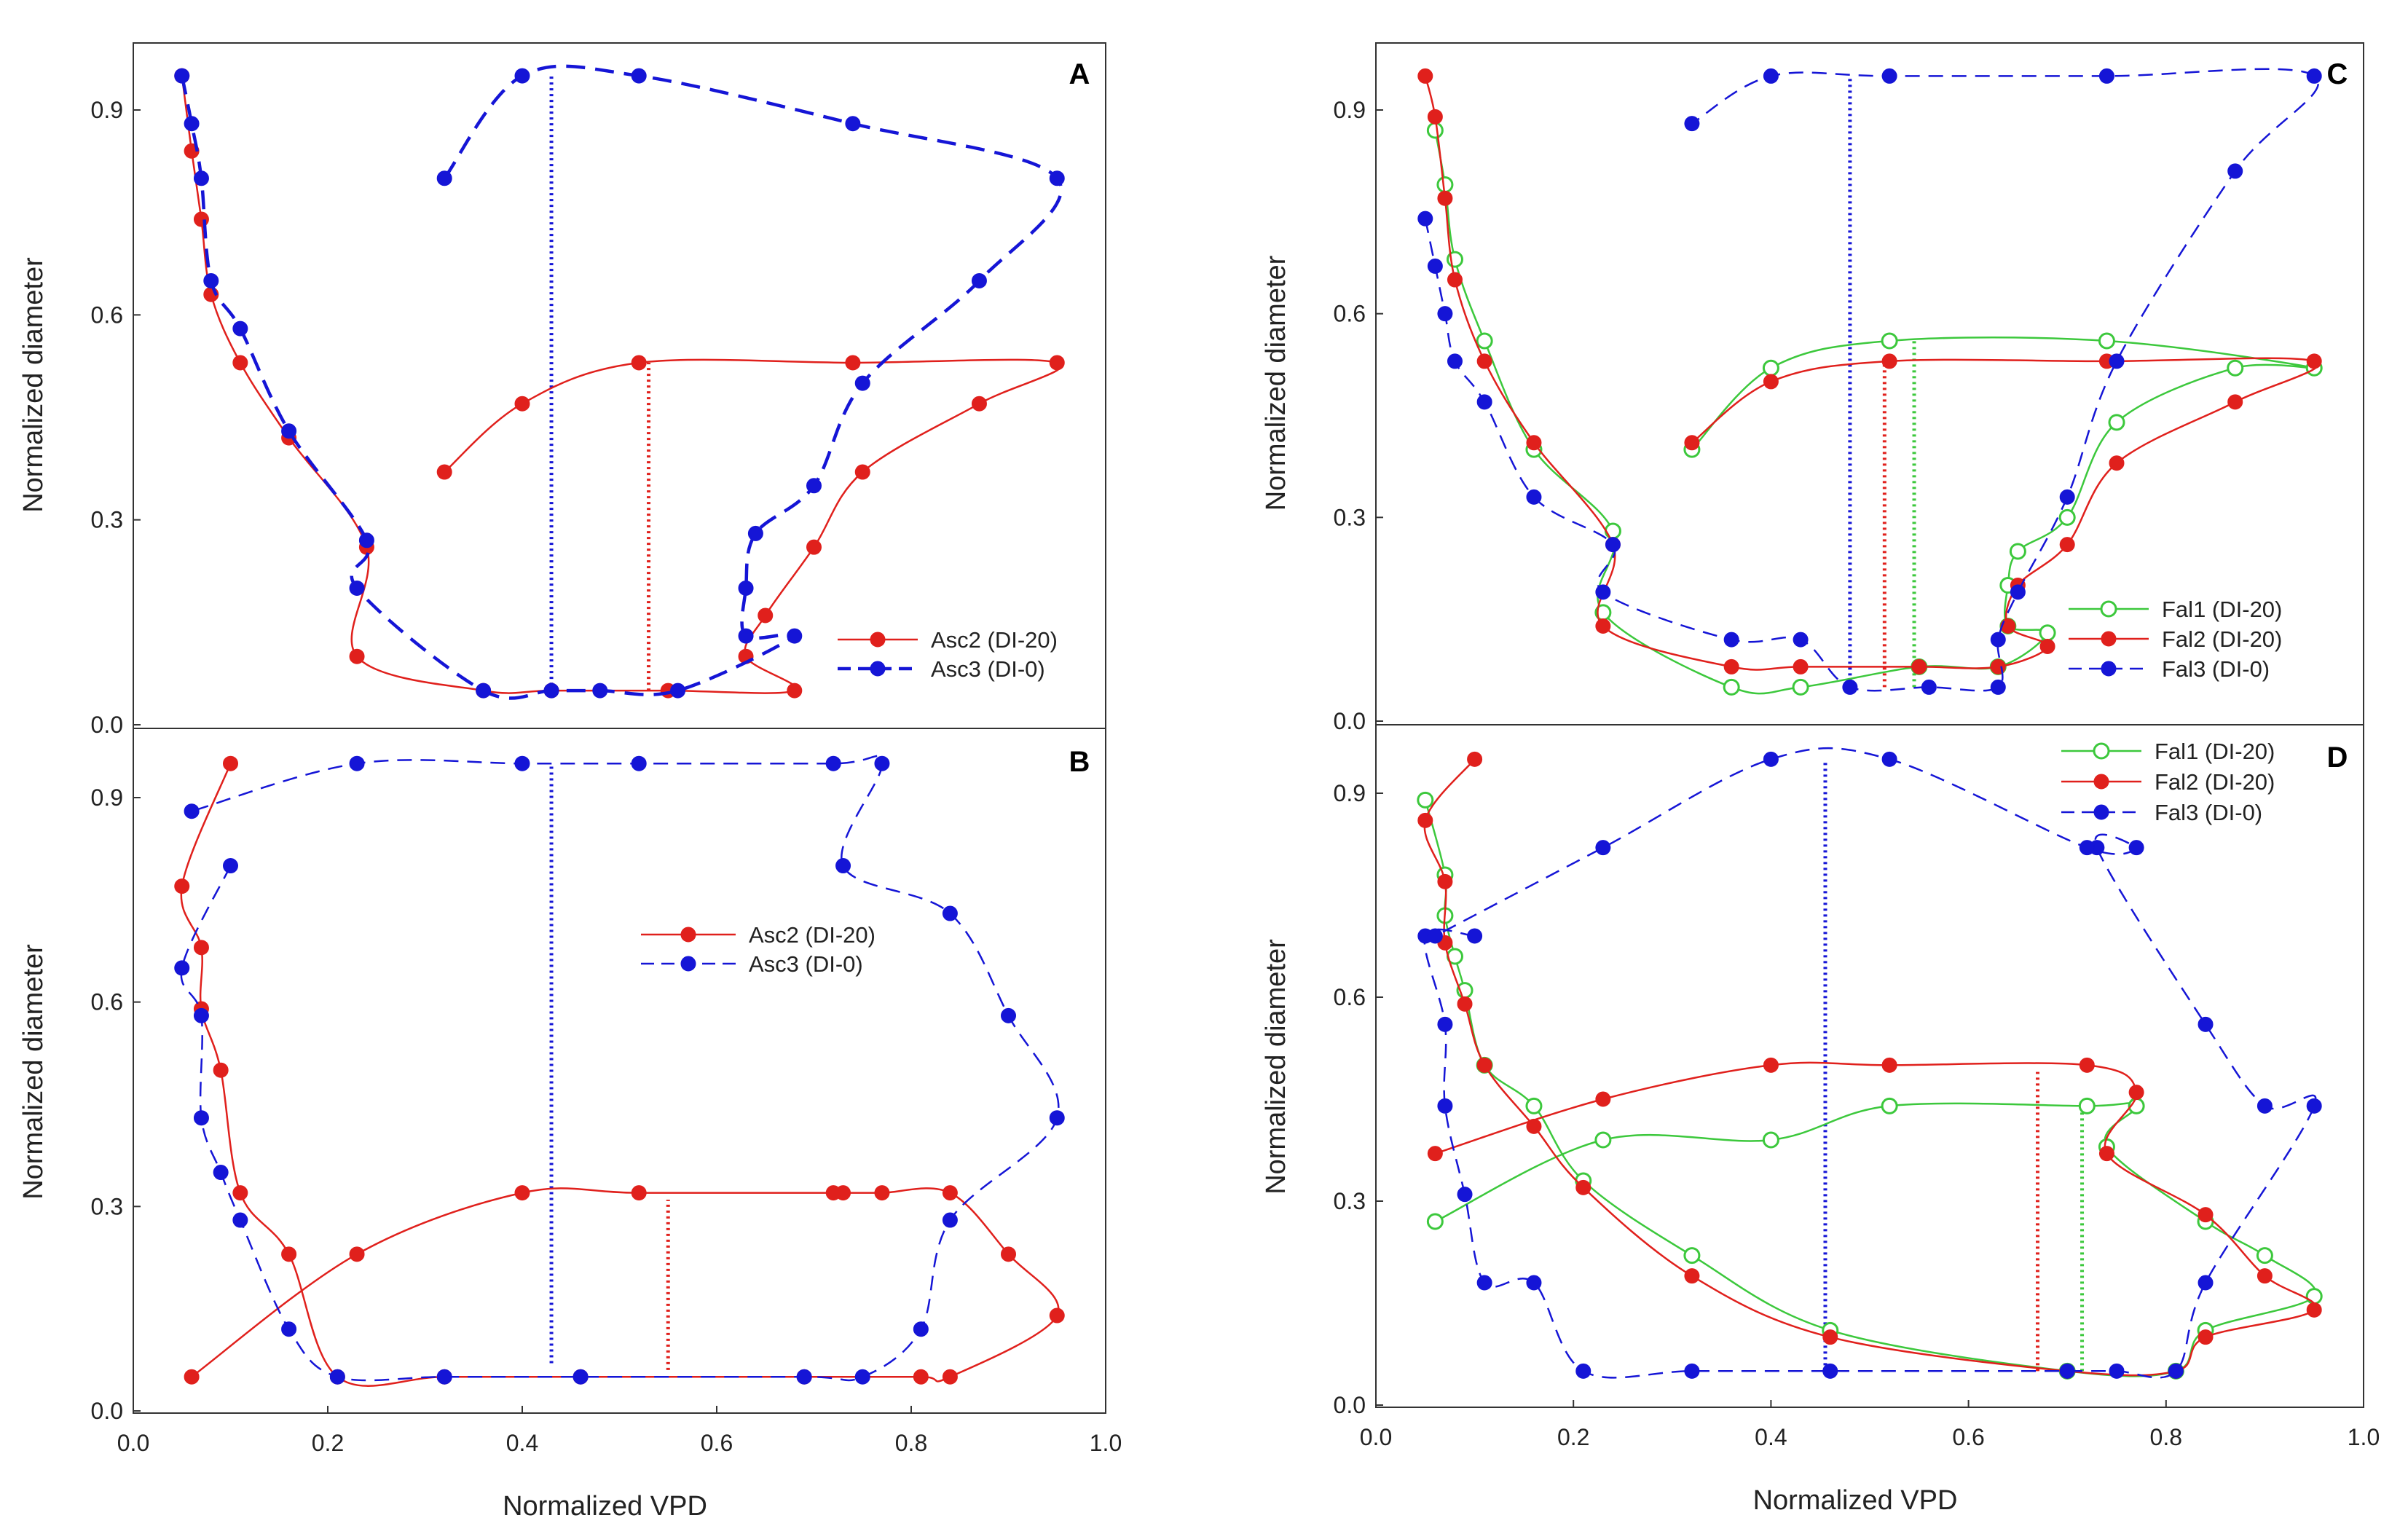 This screenshot has width=2408, height=1526. What do you see at coordinates (107, 1002) in the screenshot?
I see `panel-B-ytick-label: 0.6` at bounding box center [107, 1002].